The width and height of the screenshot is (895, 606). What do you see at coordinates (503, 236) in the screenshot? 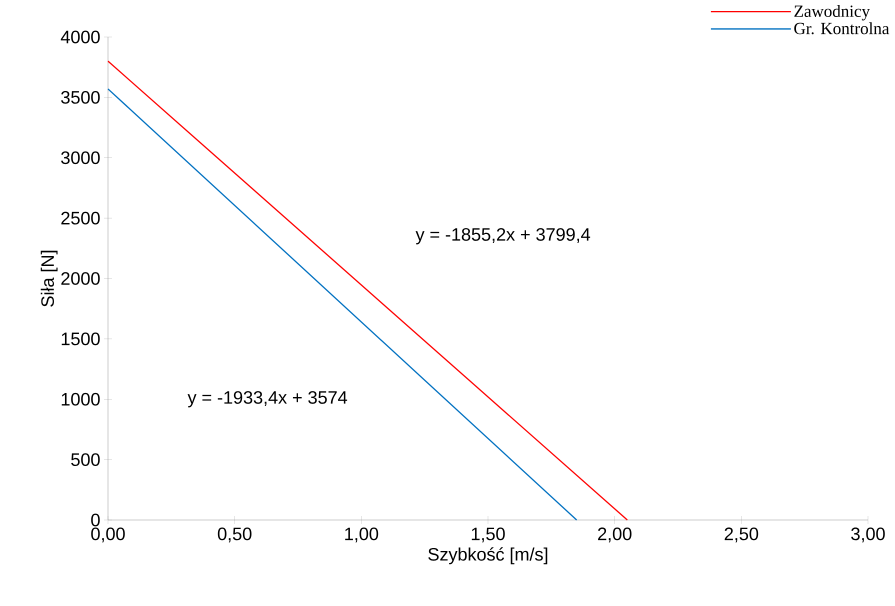
I see `annotation: y = -1855,2x + 3799,4` at bounding box center [503, 236].